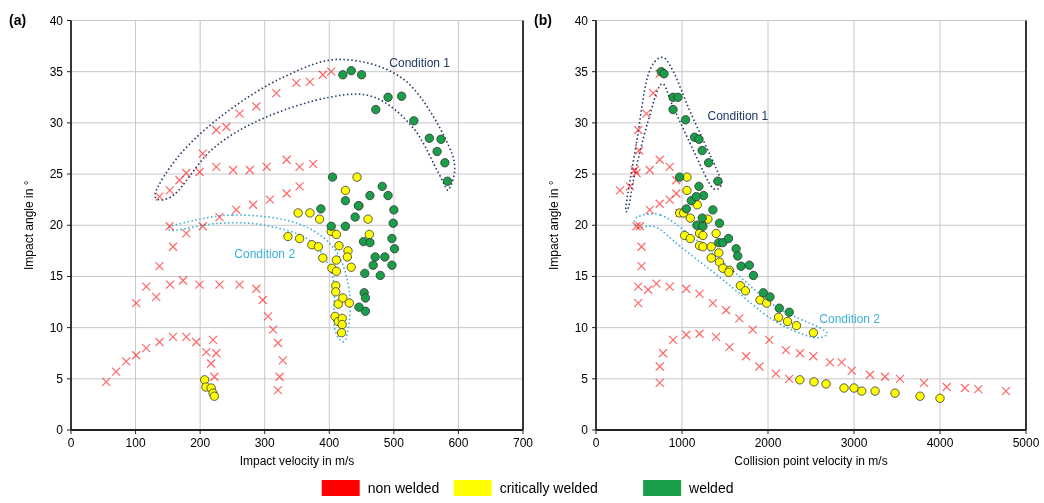  What do you see at coordinates (329, 443) in the screenshot?
I see `x-tick-label: 400` at bounding box center [329, 443].